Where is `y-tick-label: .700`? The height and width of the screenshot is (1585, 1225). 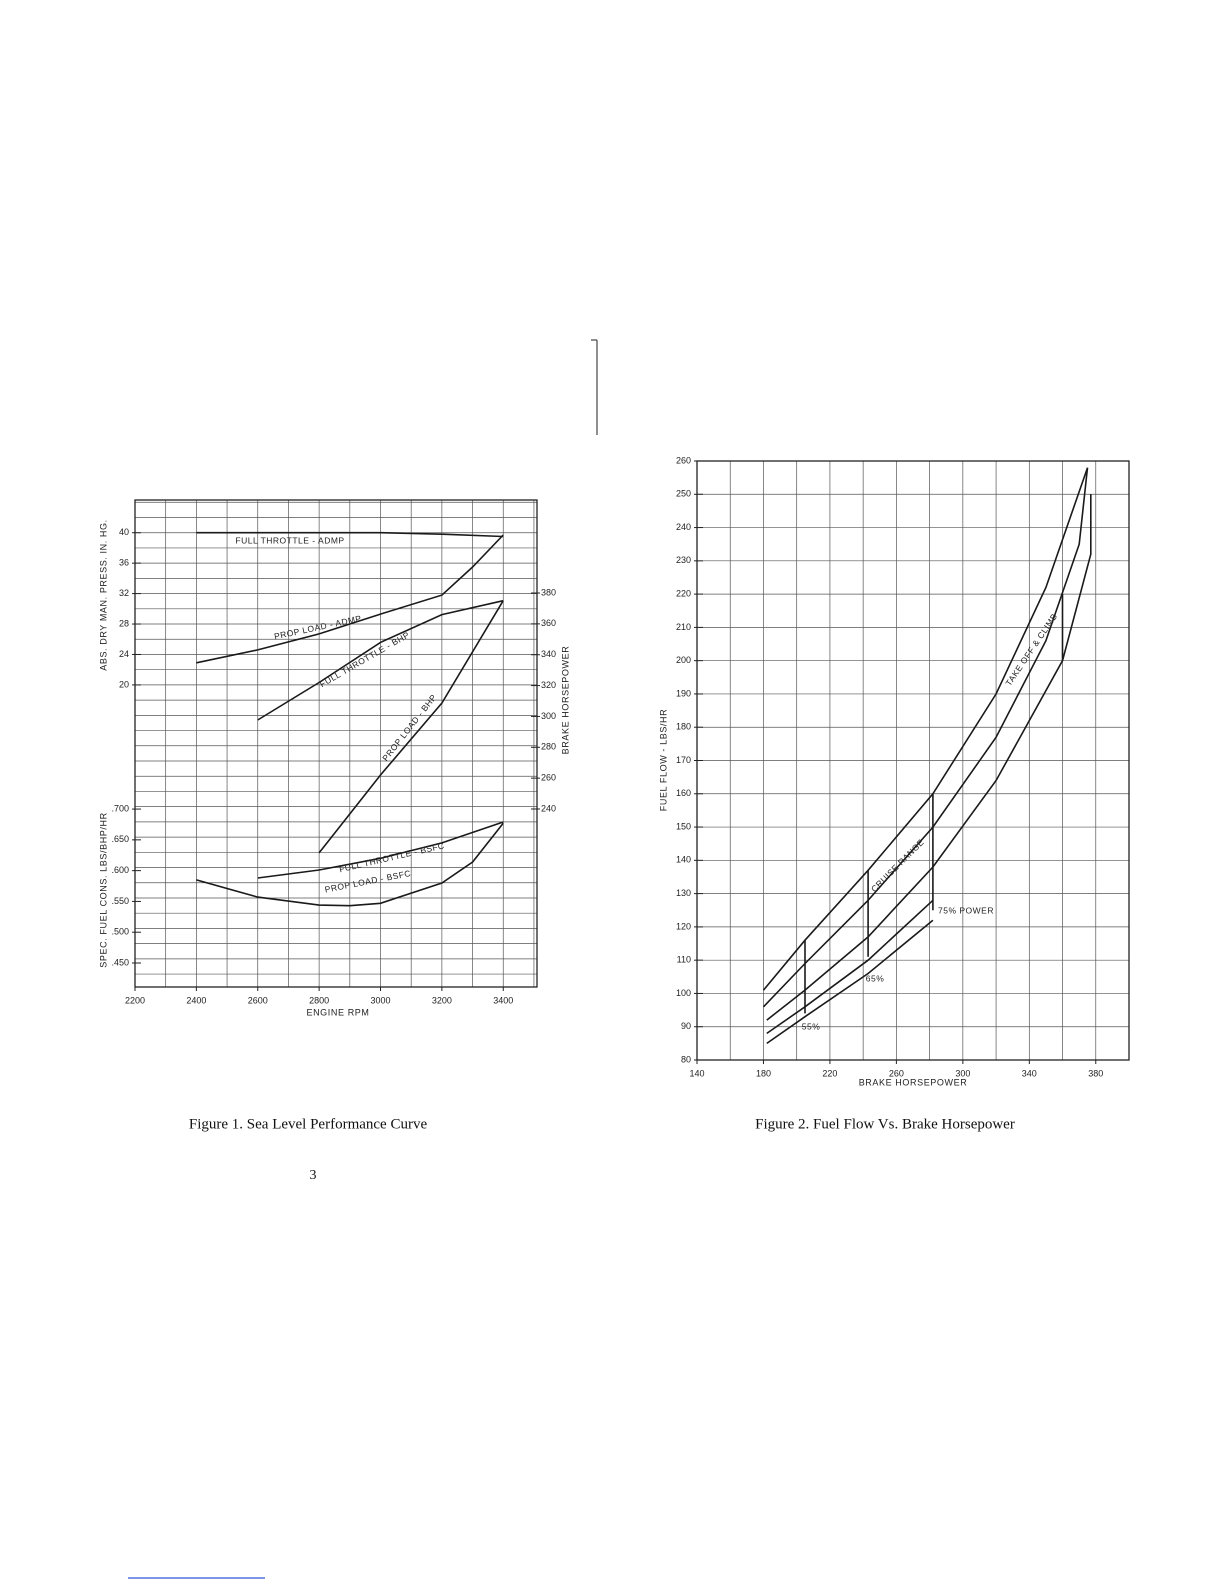 y-tick-label: .700 is located at coordinates (120, 808).